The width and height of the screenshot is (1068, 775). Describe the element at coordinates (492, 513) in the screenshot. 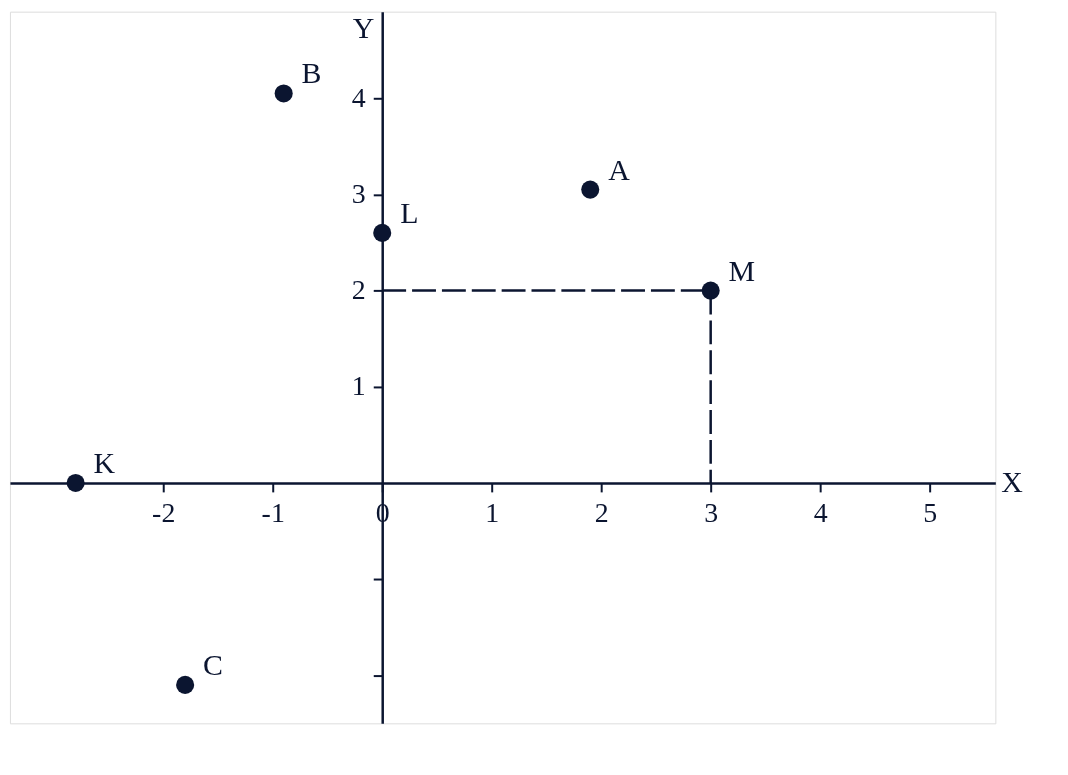

I see `x-tick-label: 1` at that location.